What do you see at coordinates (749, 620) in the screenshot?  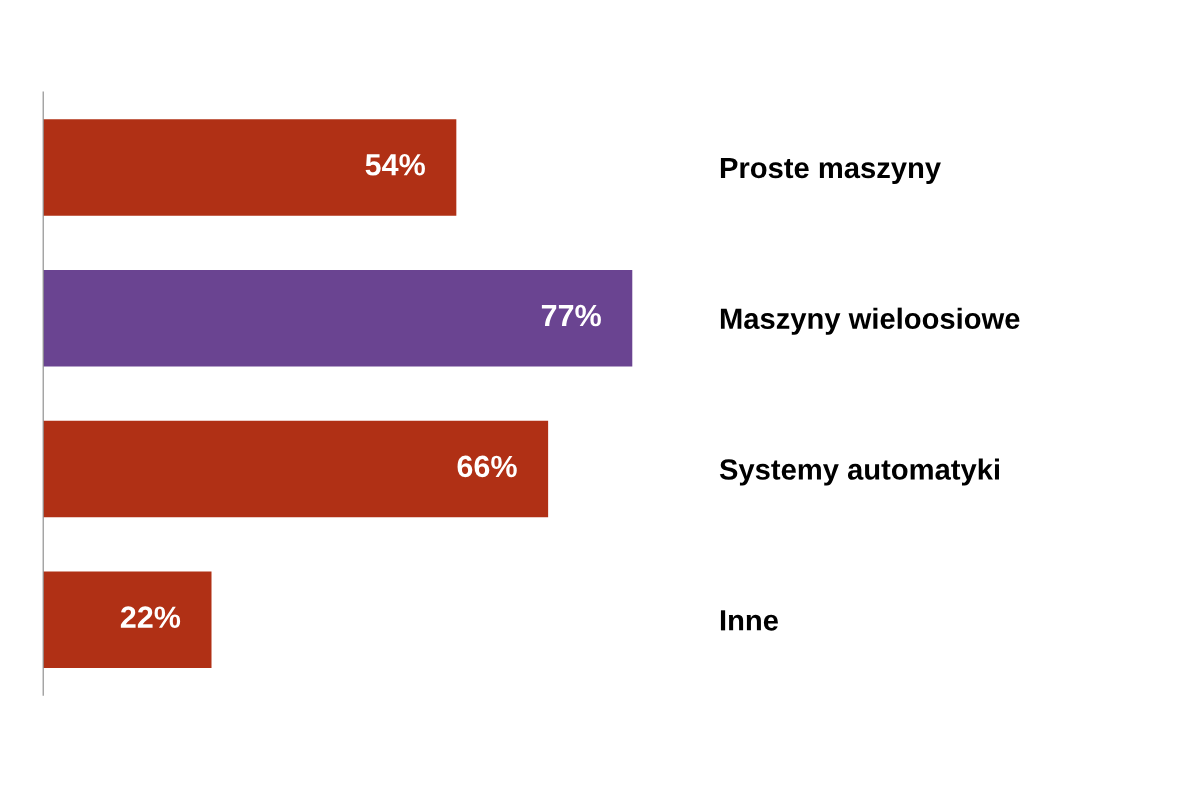 I see `y-tick-label: Inne` at bounding box center [749, 620].